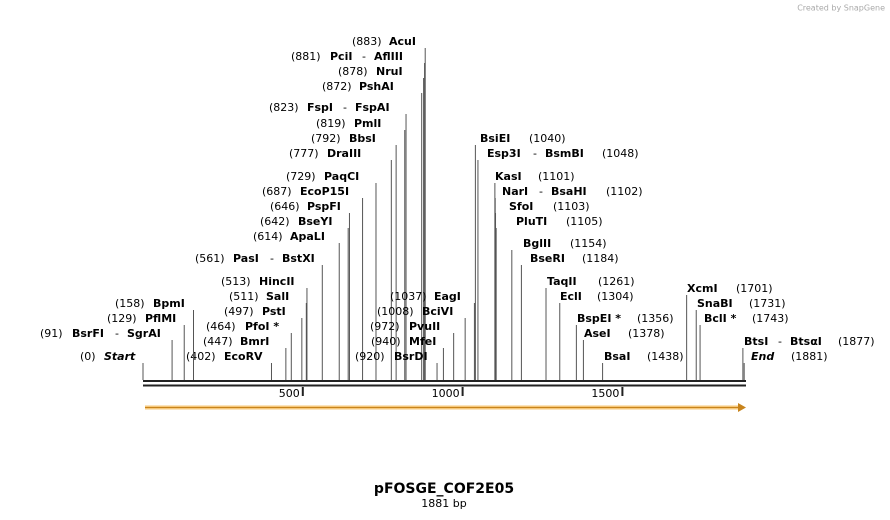  Describe the element at coordinates (389, 71) in the screenshot. I see `enzyme-name: NruI` at that location.